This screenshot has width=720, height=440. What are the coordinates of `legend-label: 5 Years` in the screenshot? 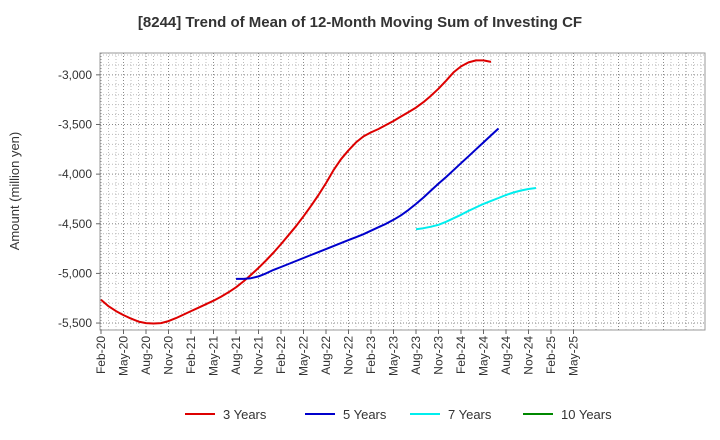 It's located at (365, 414).